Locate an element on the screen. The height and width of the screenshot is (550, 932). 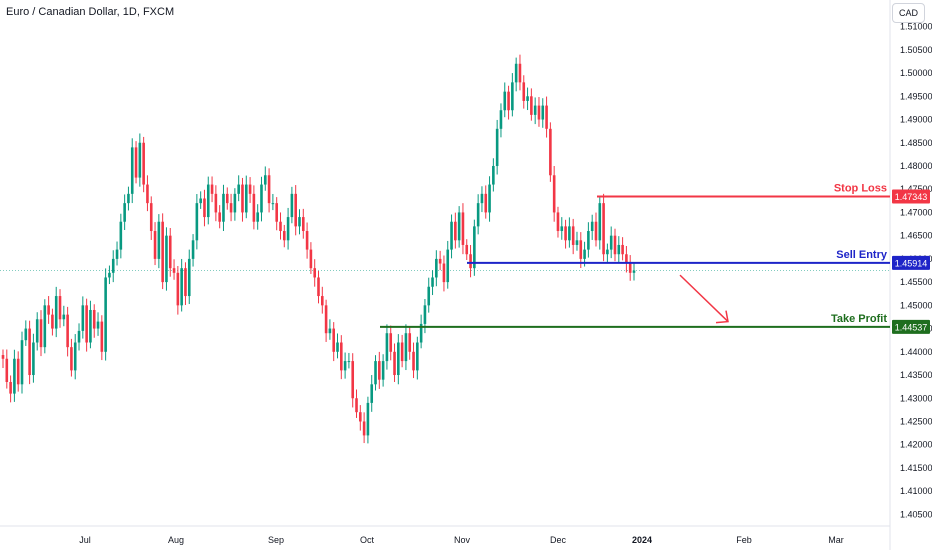
stop-loss-label: Stop Loss is located at coordinates (860, 188).